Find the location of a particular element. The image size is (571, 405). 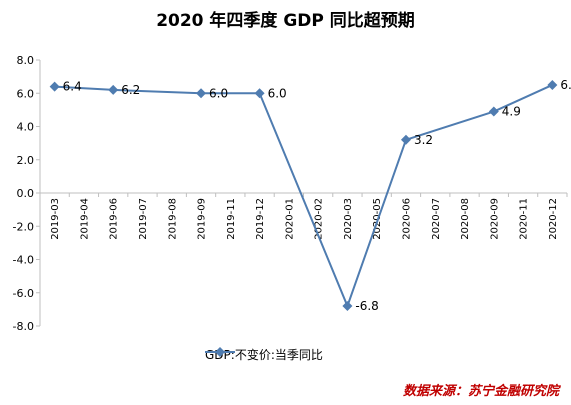

y-tick-label: -6.0 is located at coordinates (23, 293).